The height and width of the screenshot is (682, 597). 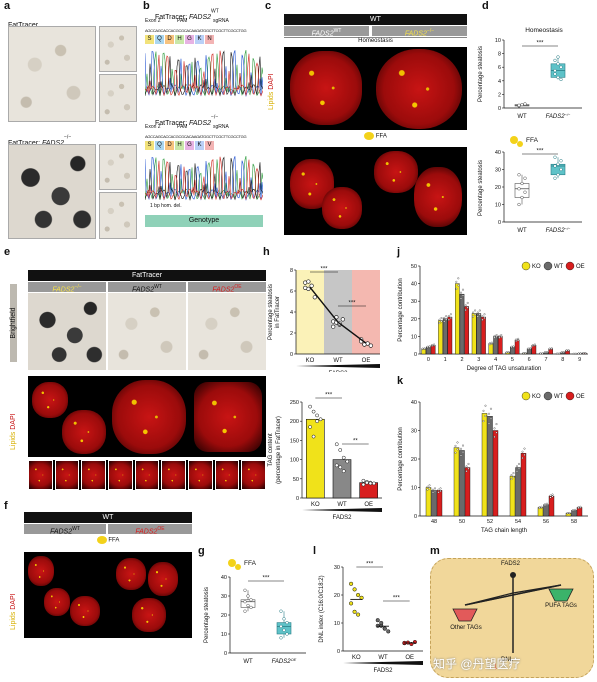 I want to click on x-tick-label: 58, so click(x=574, y=522).